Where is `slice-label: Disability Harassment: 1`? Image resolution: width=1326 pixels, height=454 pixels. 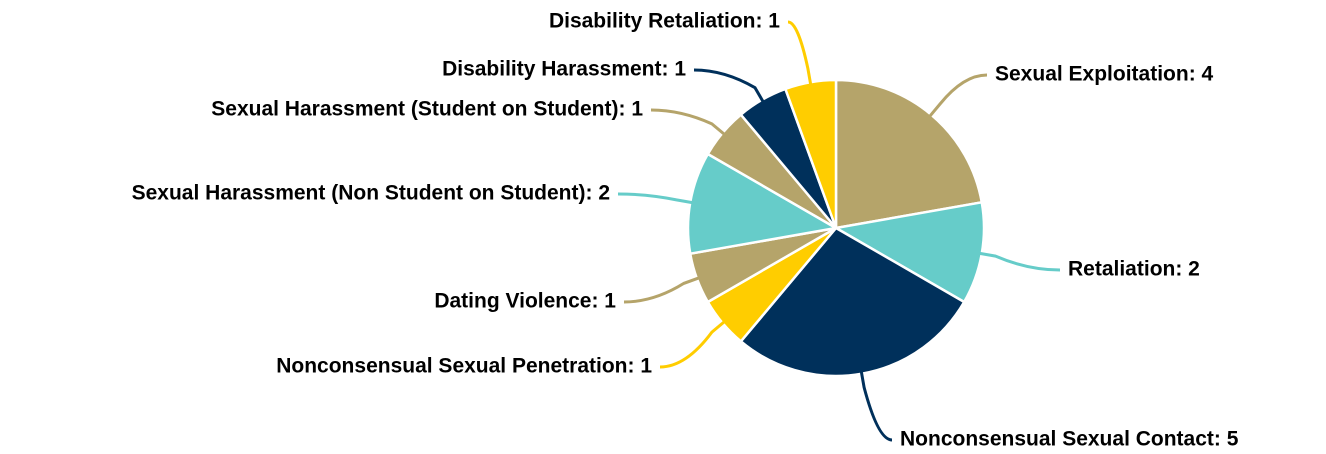 slice-label: Disability Harassment: 1 is located at coordinates (564, 69).